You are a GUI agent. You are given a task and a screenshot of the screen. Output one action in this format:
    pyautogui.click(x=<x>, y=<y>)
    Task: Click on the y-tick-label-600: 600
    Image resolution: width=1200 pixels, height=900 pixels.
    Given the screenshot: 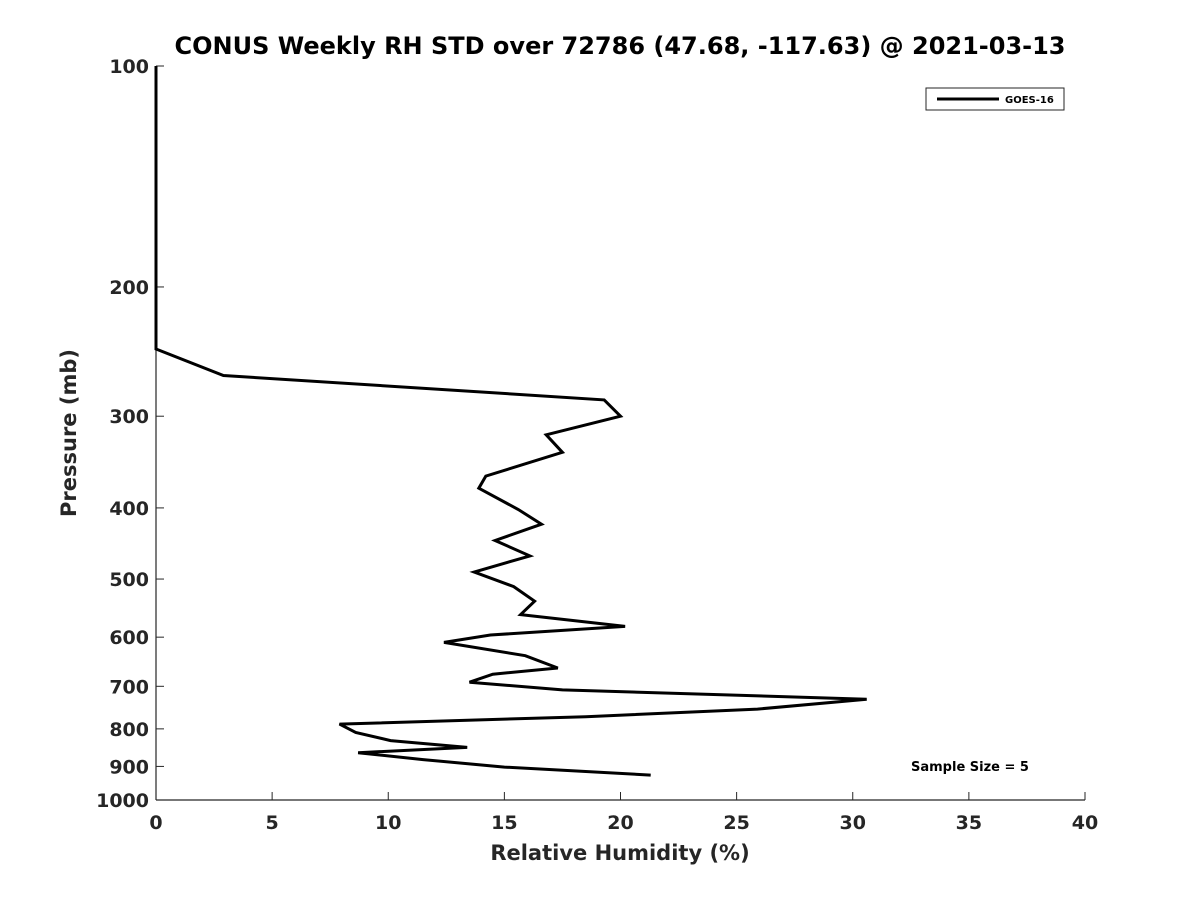 What is the action you would take?
    pyautogui.click(x=129, y=638)
    